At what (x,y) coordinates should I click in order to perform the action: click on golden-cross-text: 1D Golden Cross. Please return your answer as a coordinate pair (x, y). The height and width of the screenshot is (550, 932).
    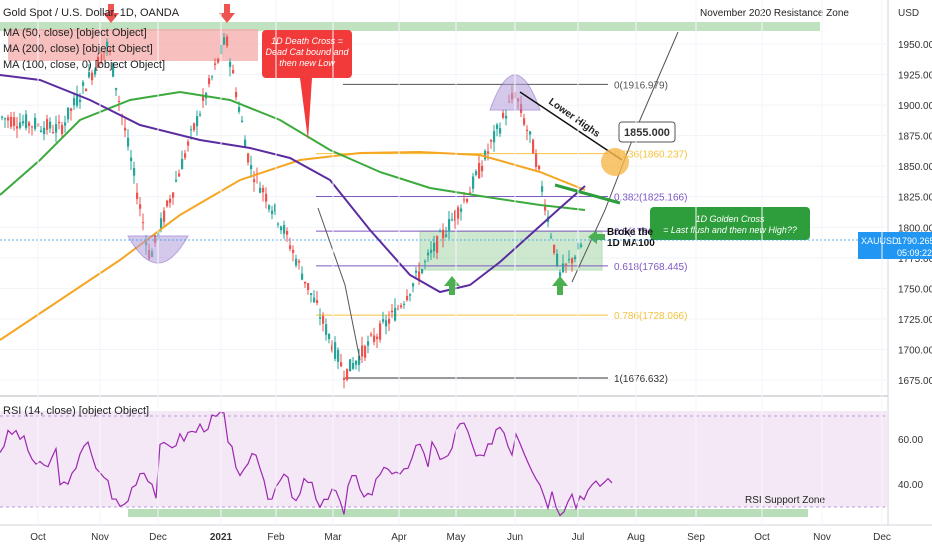
    Looking at the image, I should click on (730, 219).